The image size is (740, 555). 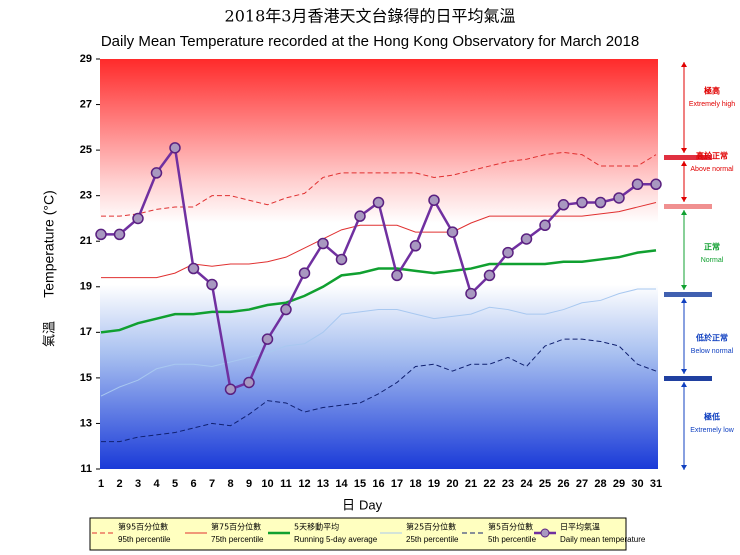 What do you see at coordinates (712, 351) in the screenshot?
I see `annotation-en: Below normal` at bounding box center [712, 351].